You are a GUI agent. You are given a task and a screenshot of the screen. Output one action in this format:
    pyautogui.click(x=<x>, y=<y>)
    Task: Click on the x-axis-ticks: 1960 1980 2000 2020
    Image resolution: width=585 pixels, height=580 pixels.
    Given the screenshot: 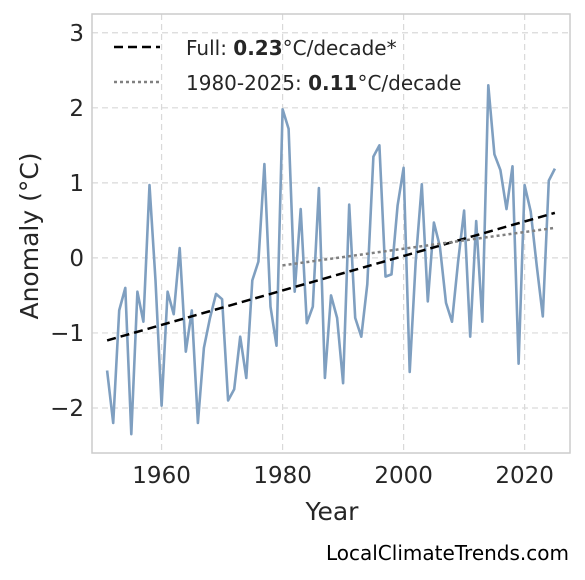 What is the action you would take?
    pyautogui.click(x=343, y=476)
    